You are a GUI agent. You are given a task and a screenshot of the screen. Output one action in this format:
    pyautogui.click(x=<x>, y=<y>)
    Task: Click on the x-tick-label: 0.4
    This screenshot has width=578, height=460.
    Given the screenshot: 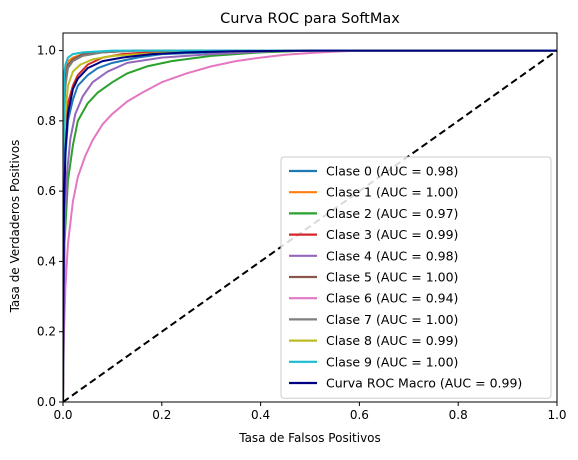 What is the action you would take?
    pyautogui.click(x=260, y=415)
    